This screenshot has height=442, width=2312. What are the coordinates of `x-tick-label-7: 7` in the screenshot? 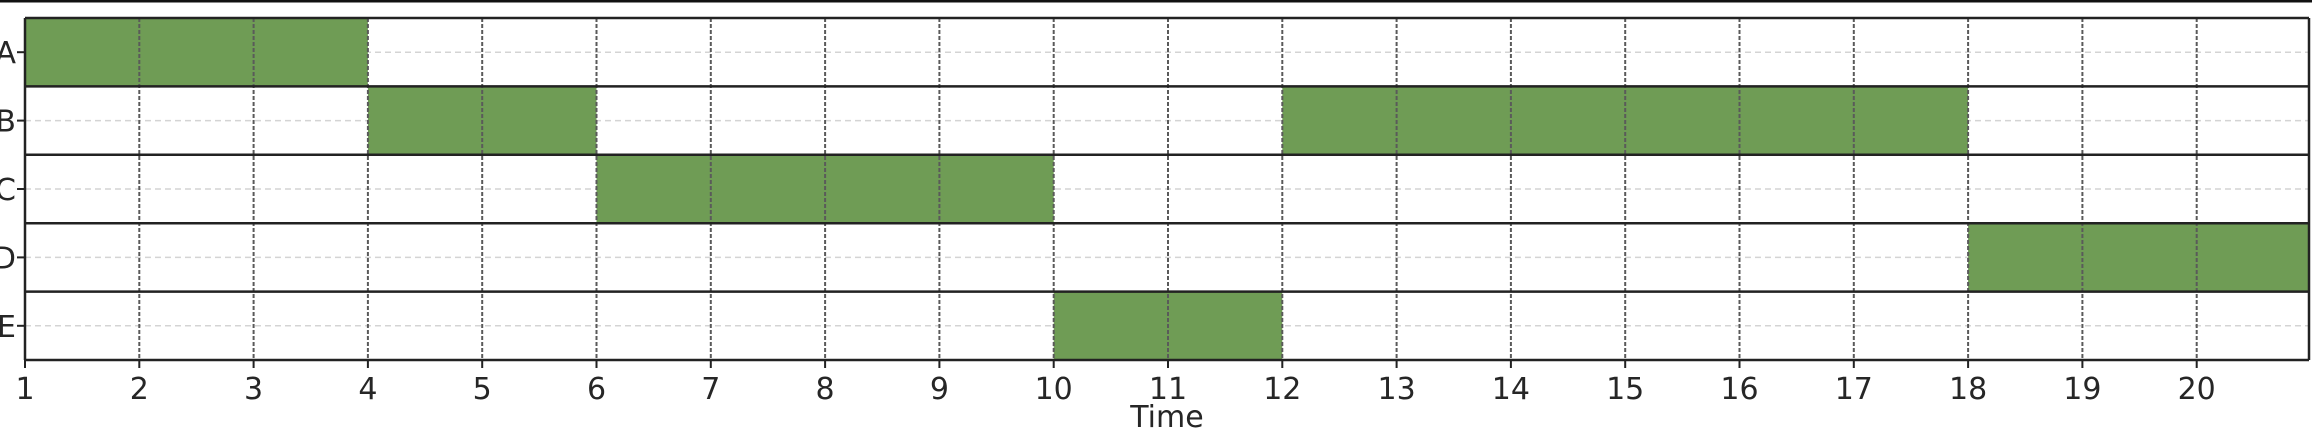 It's located at (710, 389).